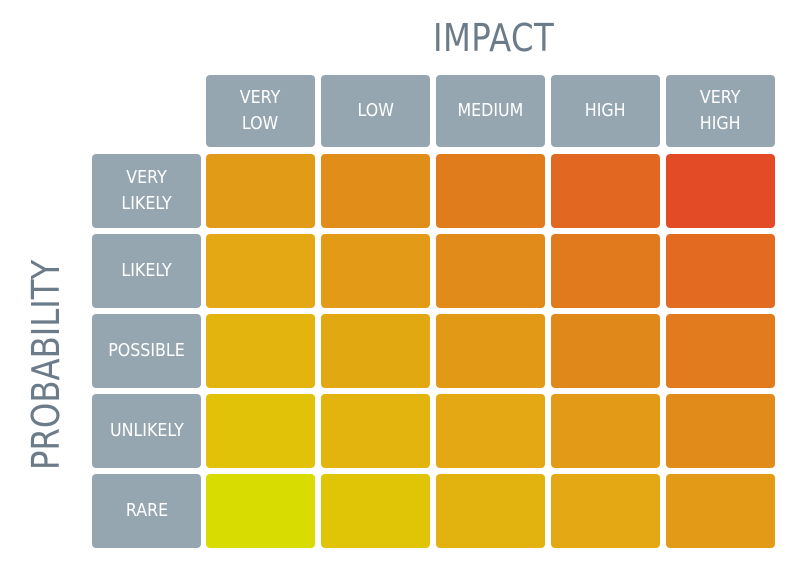 This screenshot has width=799, height=571. I want to click on probability-axis-title: PROBABILITY, so click(46, 364).